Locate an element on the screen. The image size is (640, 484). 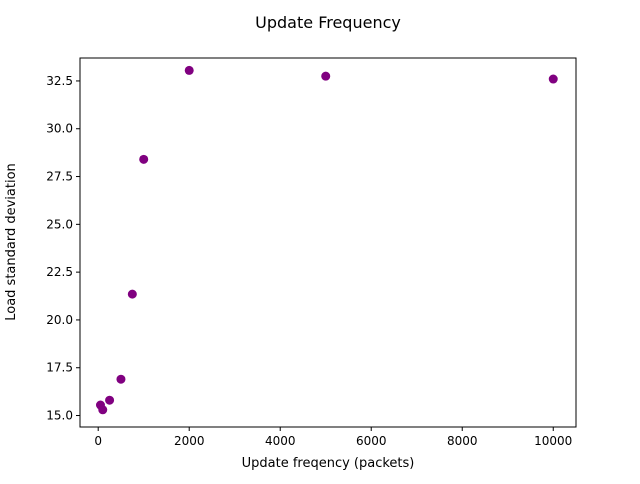
y-tick-label: 25.0 is located at coordinates (59, 224).